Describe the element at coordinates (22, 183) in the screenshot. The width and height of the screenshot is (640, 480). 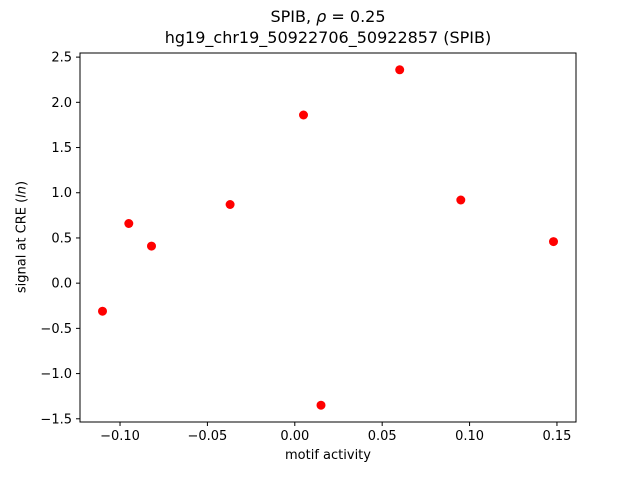
I see `y-label-suffix: )` at that location.